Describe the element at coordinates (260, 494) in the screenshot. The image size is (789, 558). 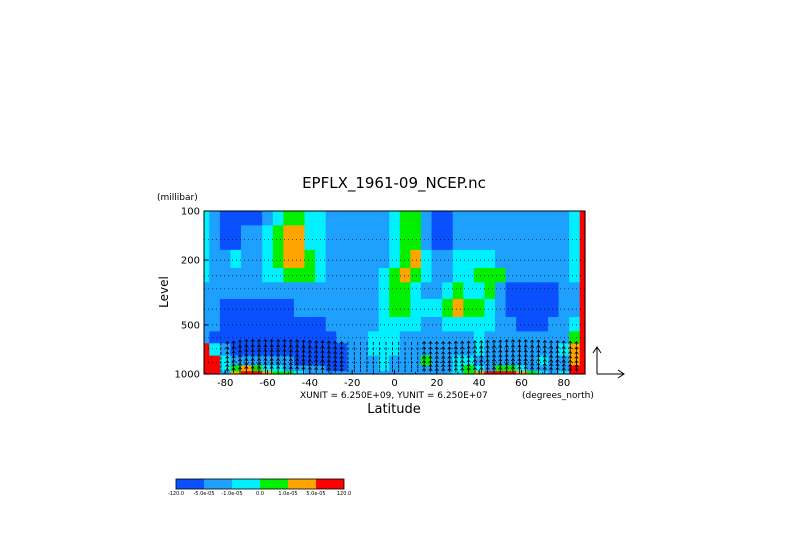
I see `colorbar-label: 0.0` at that location.